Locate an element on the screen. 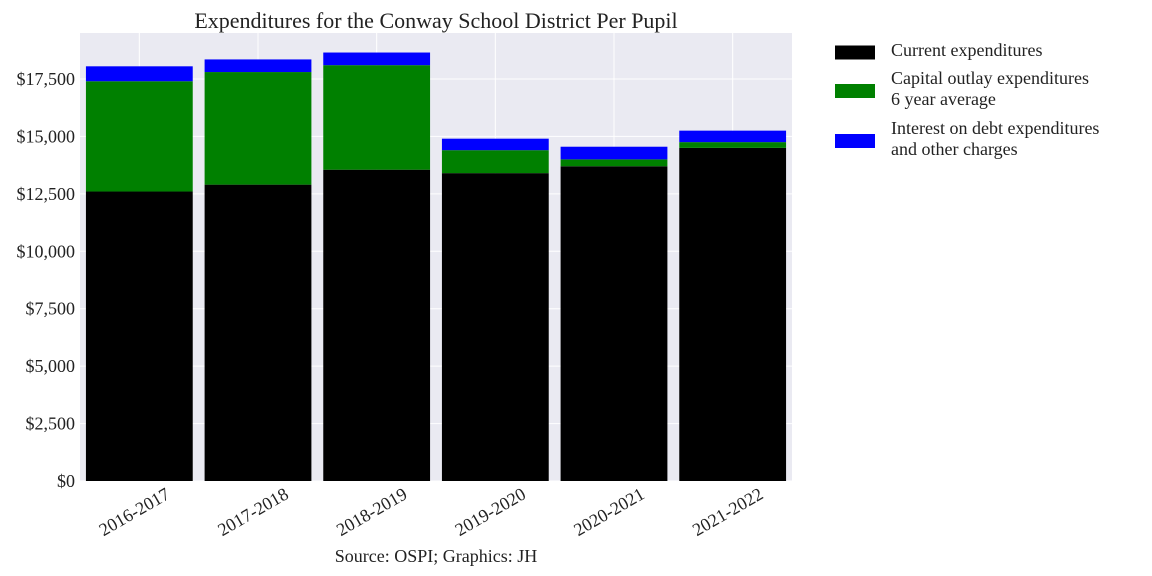 The image size is (1152, 576). x-tick-label: 2021-2022 is located at coordinates (728, 512).